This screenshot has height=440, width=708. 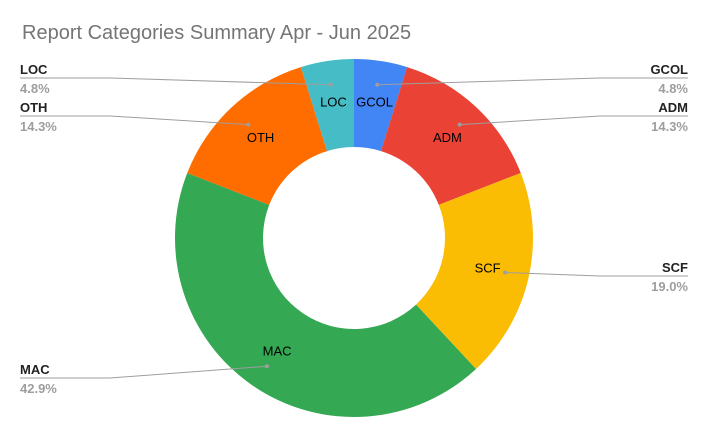 I want to click on slice-label-adm: ADM, so click(x=447, y=137).